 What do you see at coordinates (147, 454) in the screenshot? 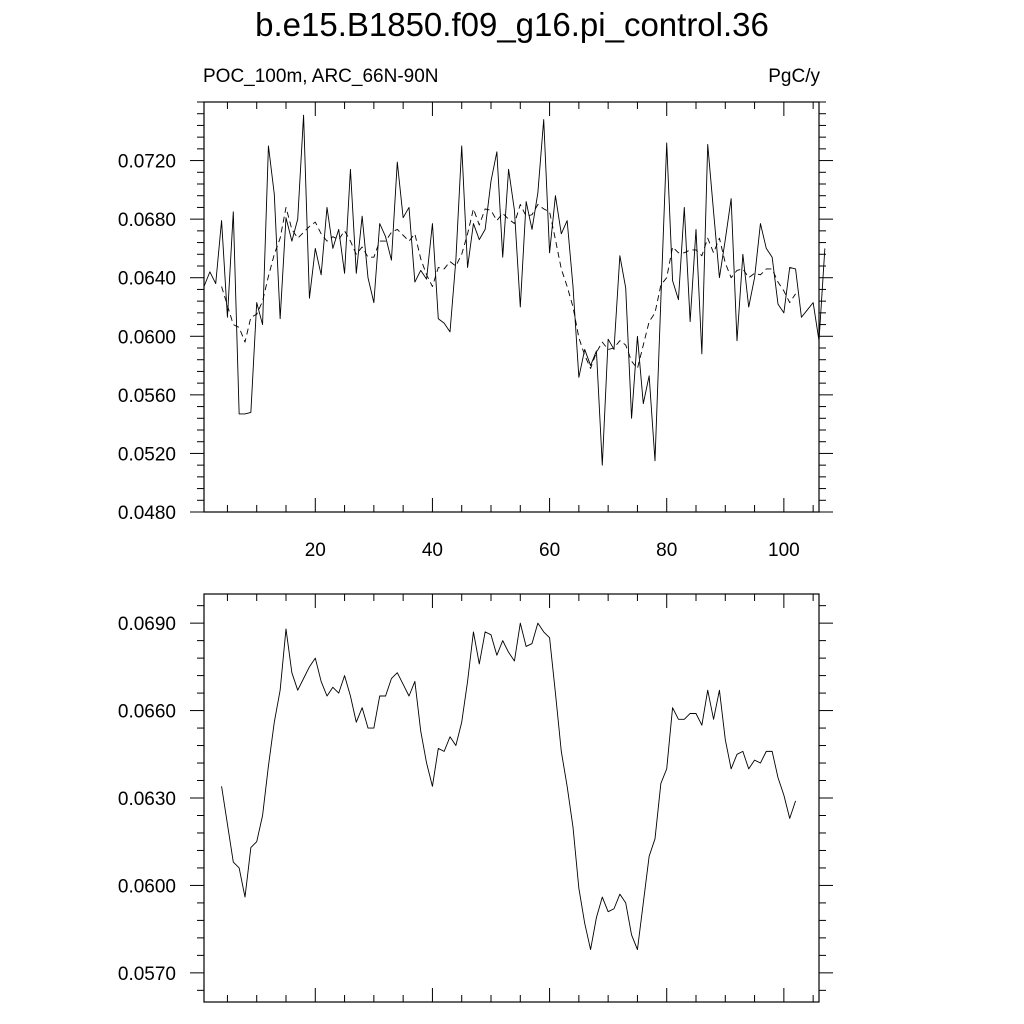
I see `y-tick-label: 0.0520` at bounding box center [147, 454].